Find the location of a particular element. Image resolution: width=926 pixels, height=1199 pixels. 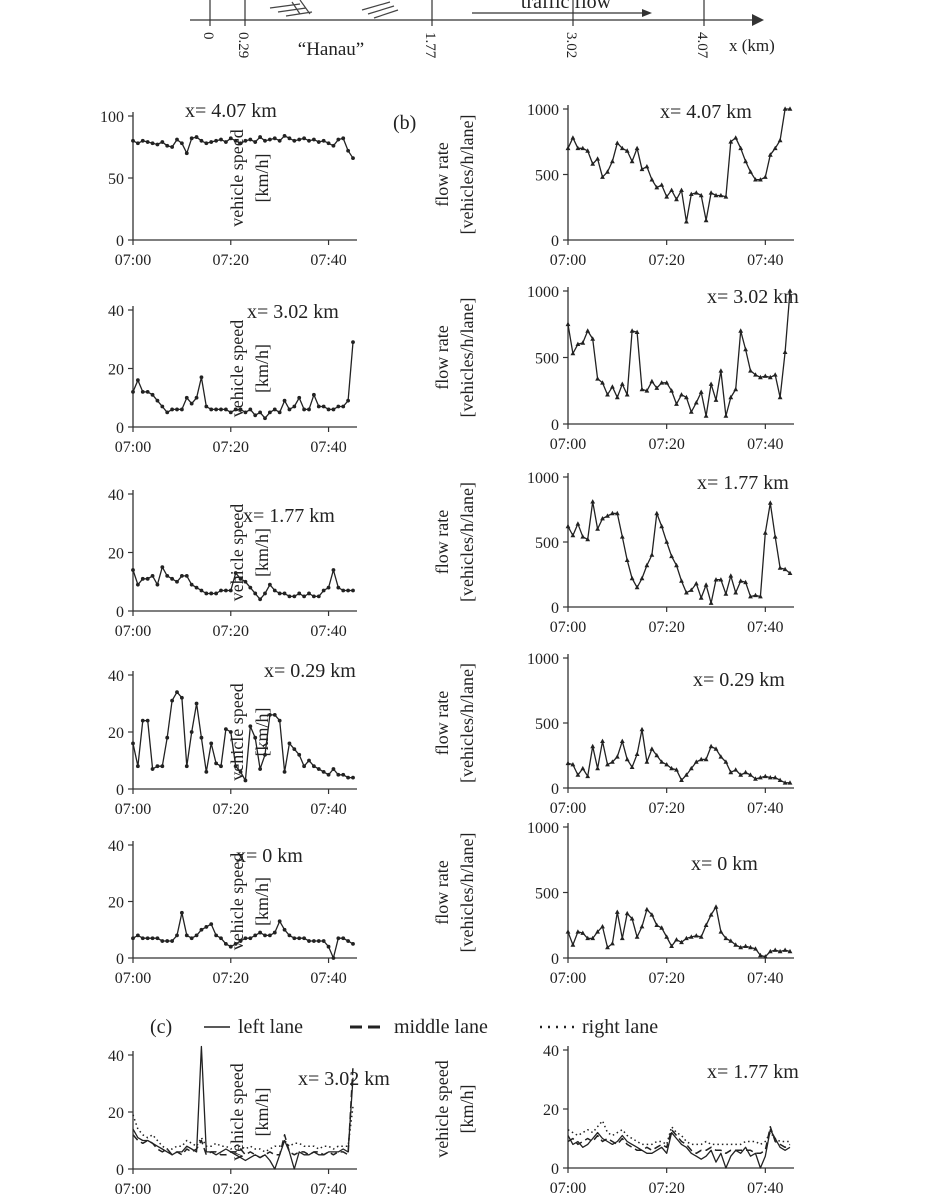

y-axis-label: [km/h] is located at coordinates (262, 901).